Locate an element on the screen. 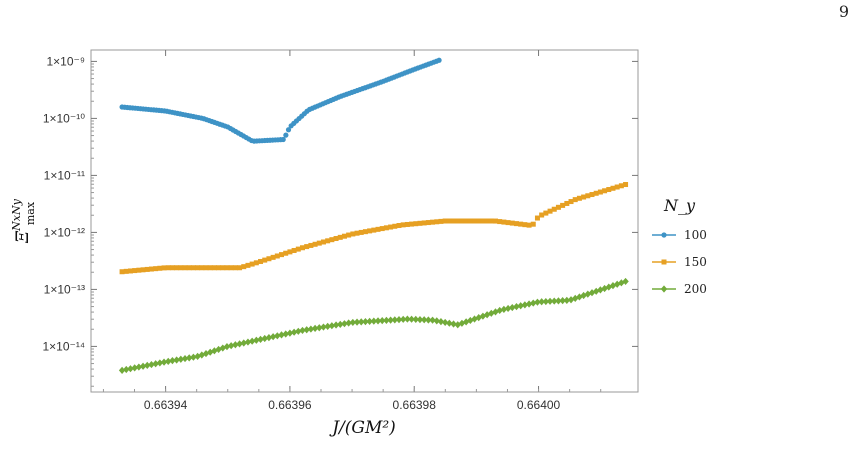 The image size is (863, 470). x-tick-label: 0.66396 is located at coordinates (290, 405).